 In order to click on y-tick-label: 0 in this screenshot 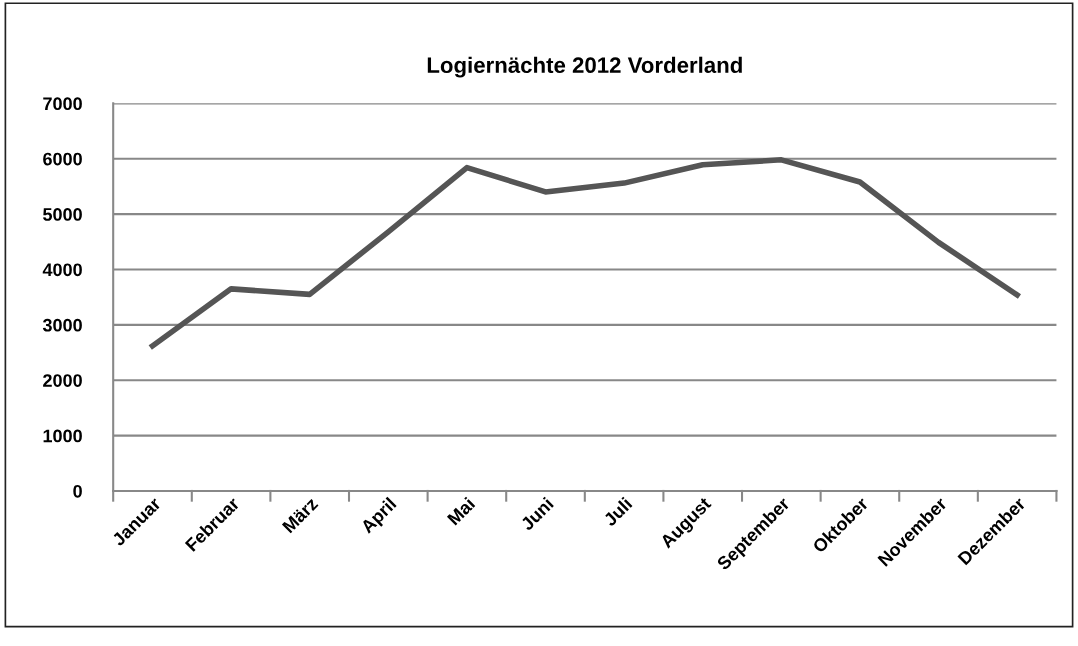, I will do `click(77, 491)`.